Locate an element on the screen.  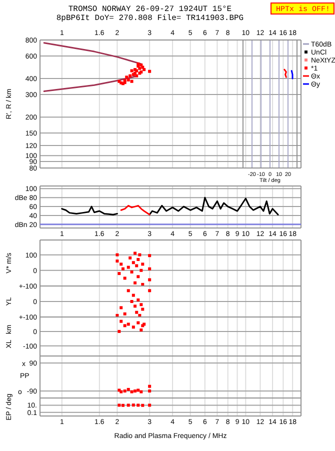
chart-title: TROMSO NORWAY 26-09-27 1924UT 15°E is located at coordinates (150, 9).